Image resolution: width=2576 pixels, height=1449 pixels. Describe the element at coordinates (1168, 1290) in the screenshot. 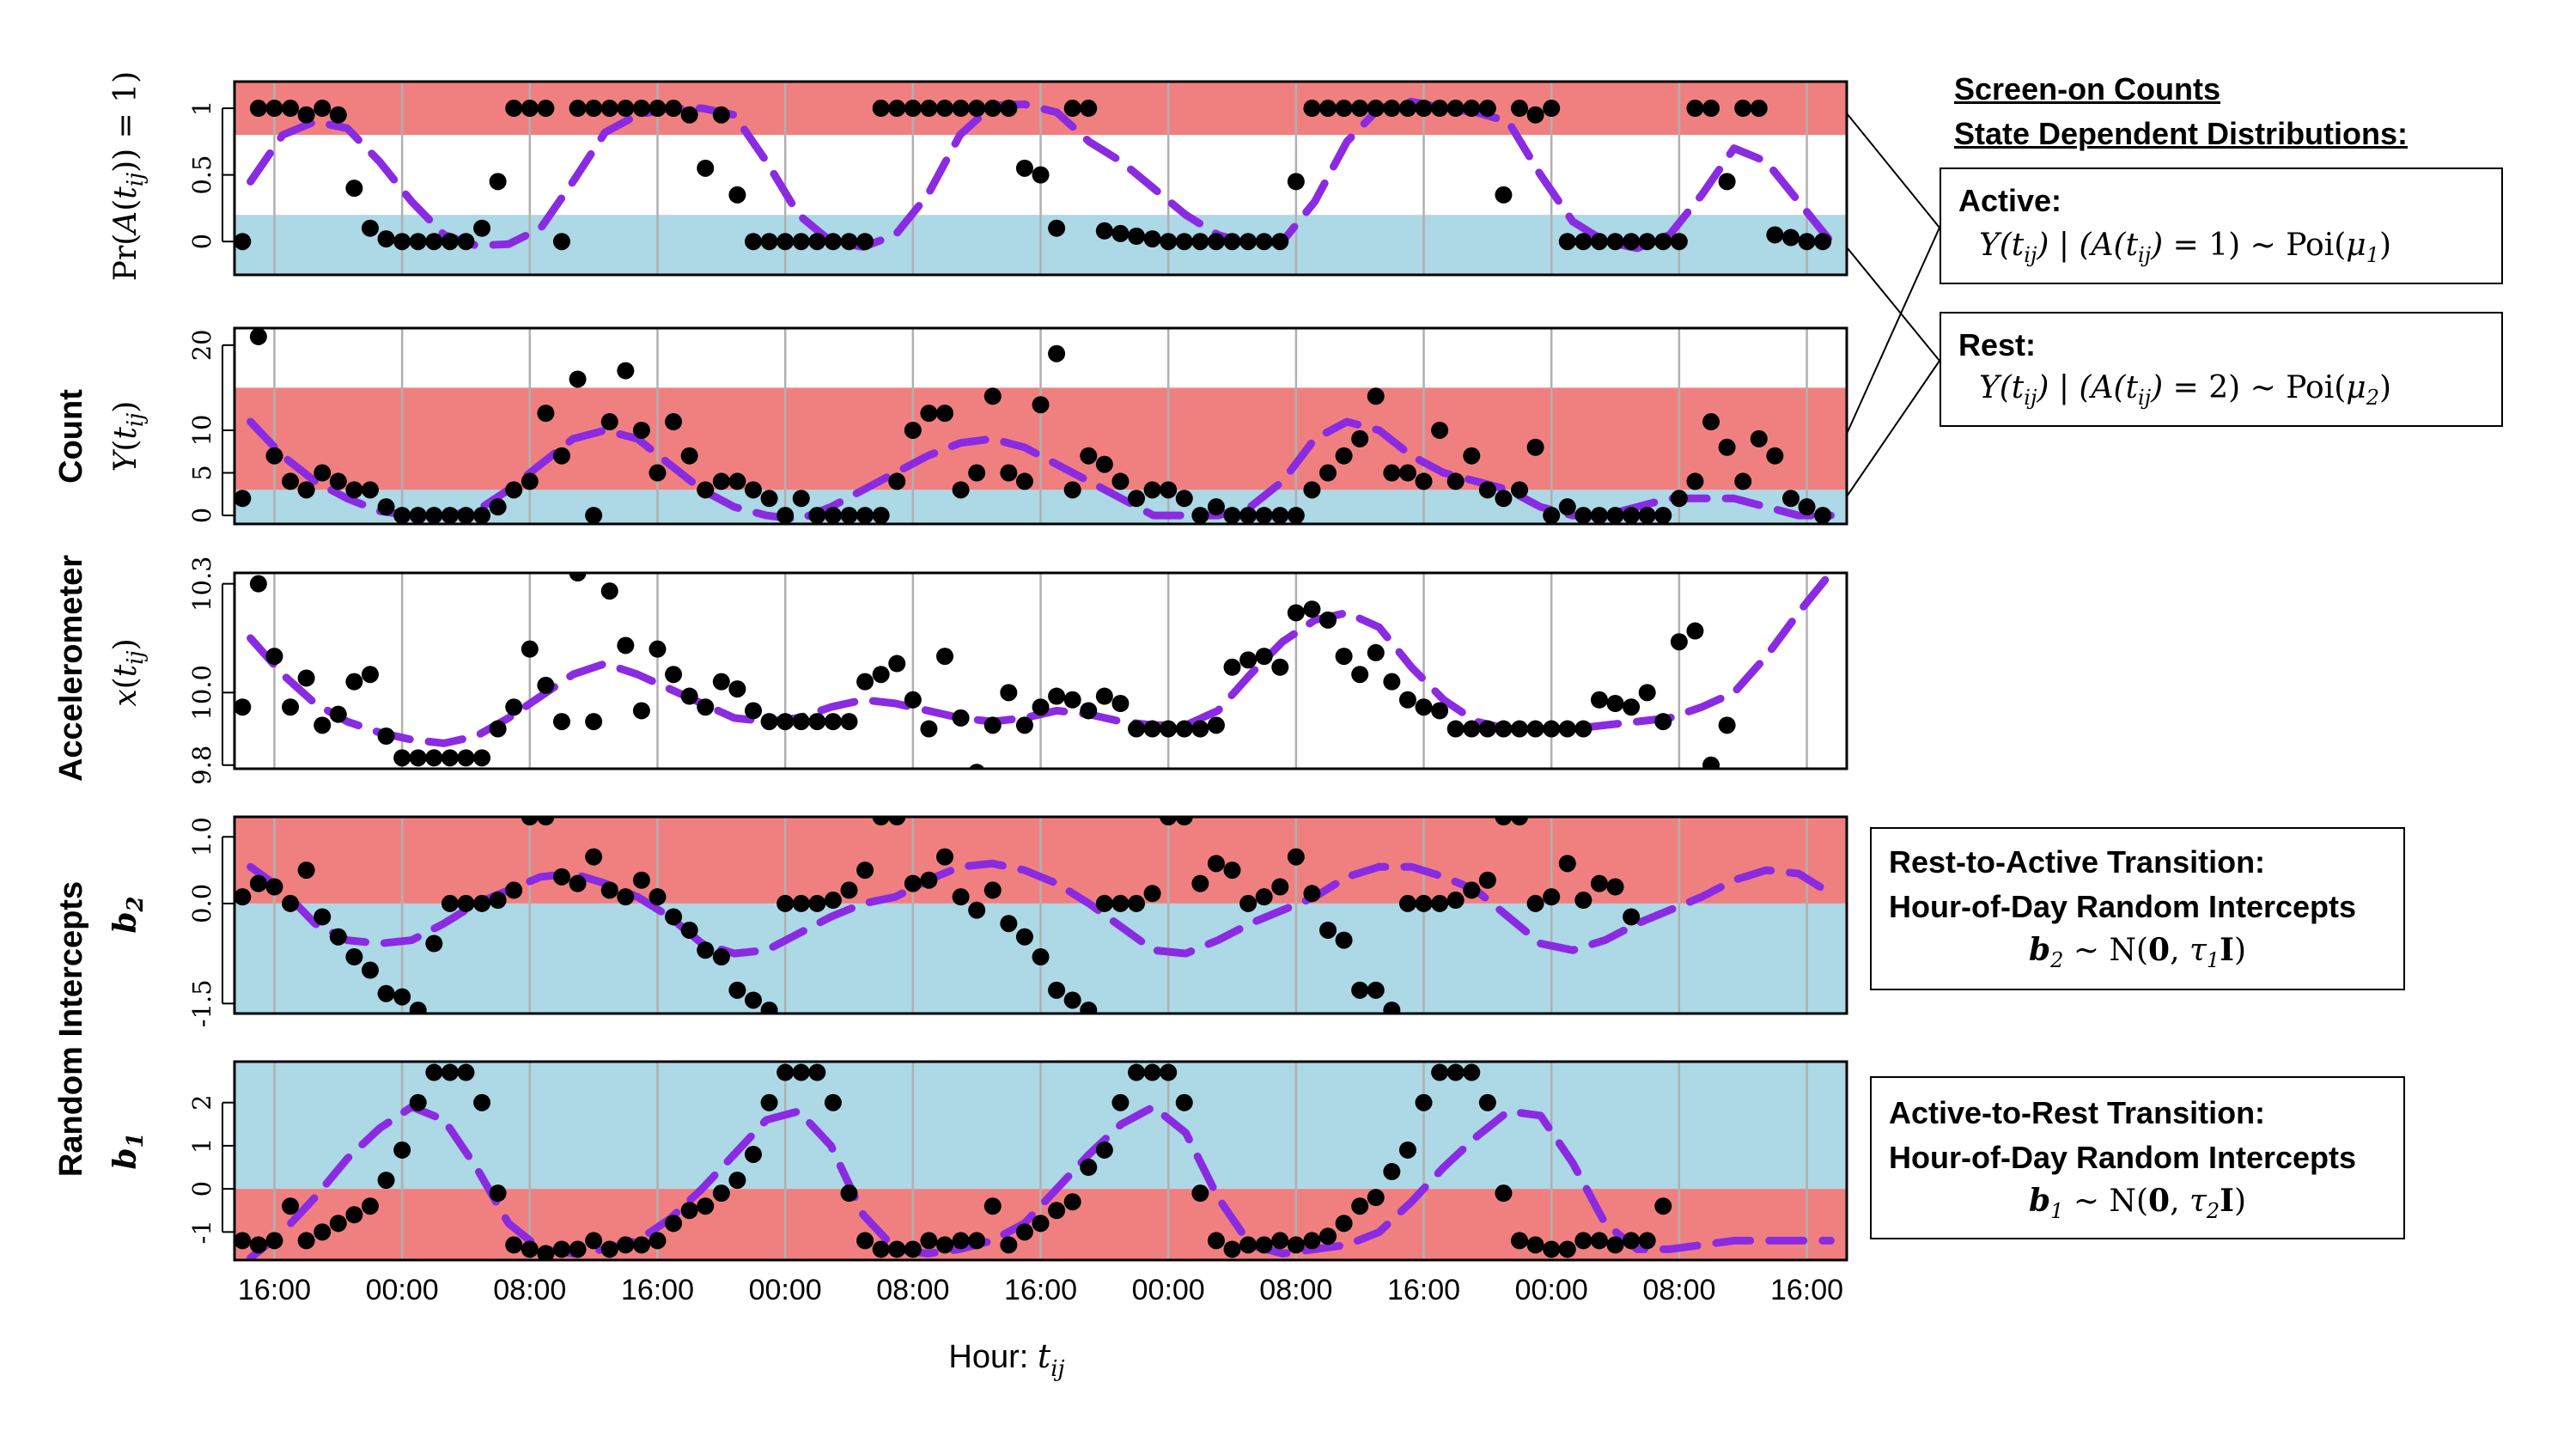

I see `x-tick-label: 00:00` at that location.